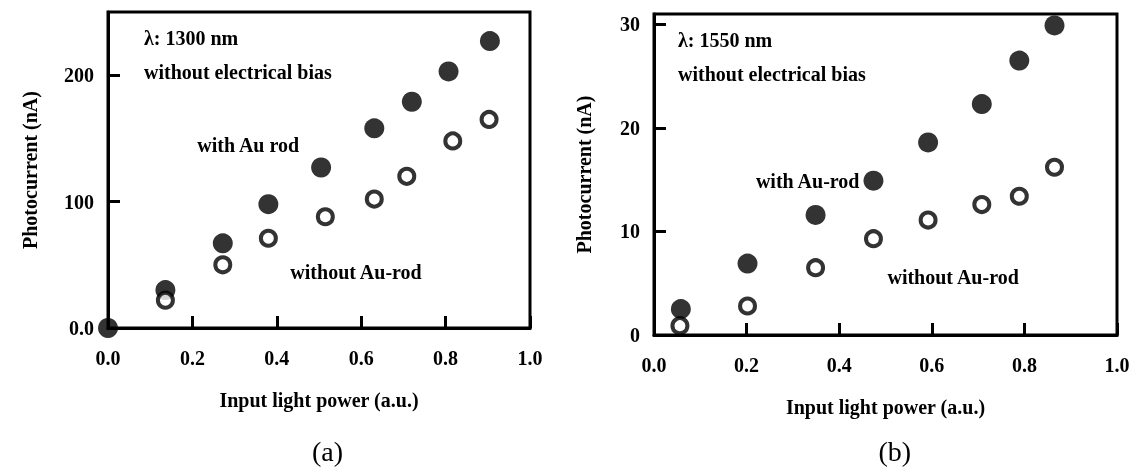  I want to click on y-tick-label: 100, so click(79, 201).